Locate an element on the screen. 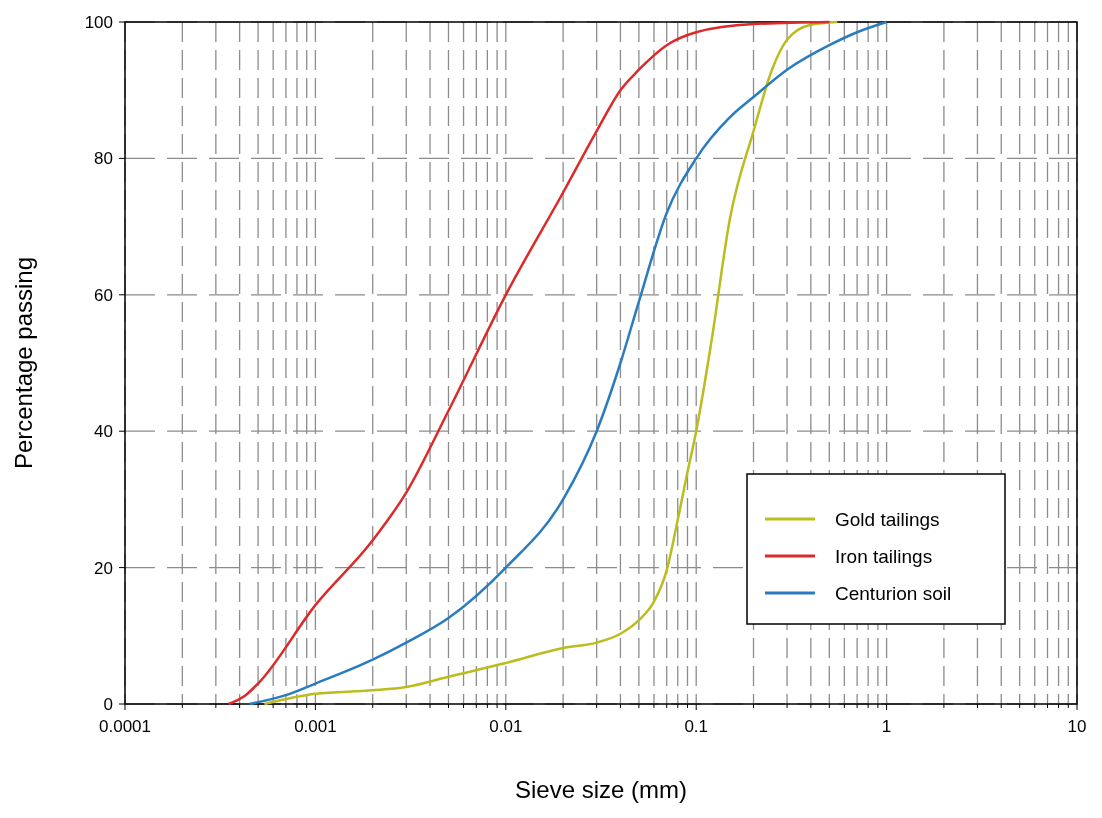 The image size is (1102, 818). x-tick-label: 1 is located at coordinates (886, 726).